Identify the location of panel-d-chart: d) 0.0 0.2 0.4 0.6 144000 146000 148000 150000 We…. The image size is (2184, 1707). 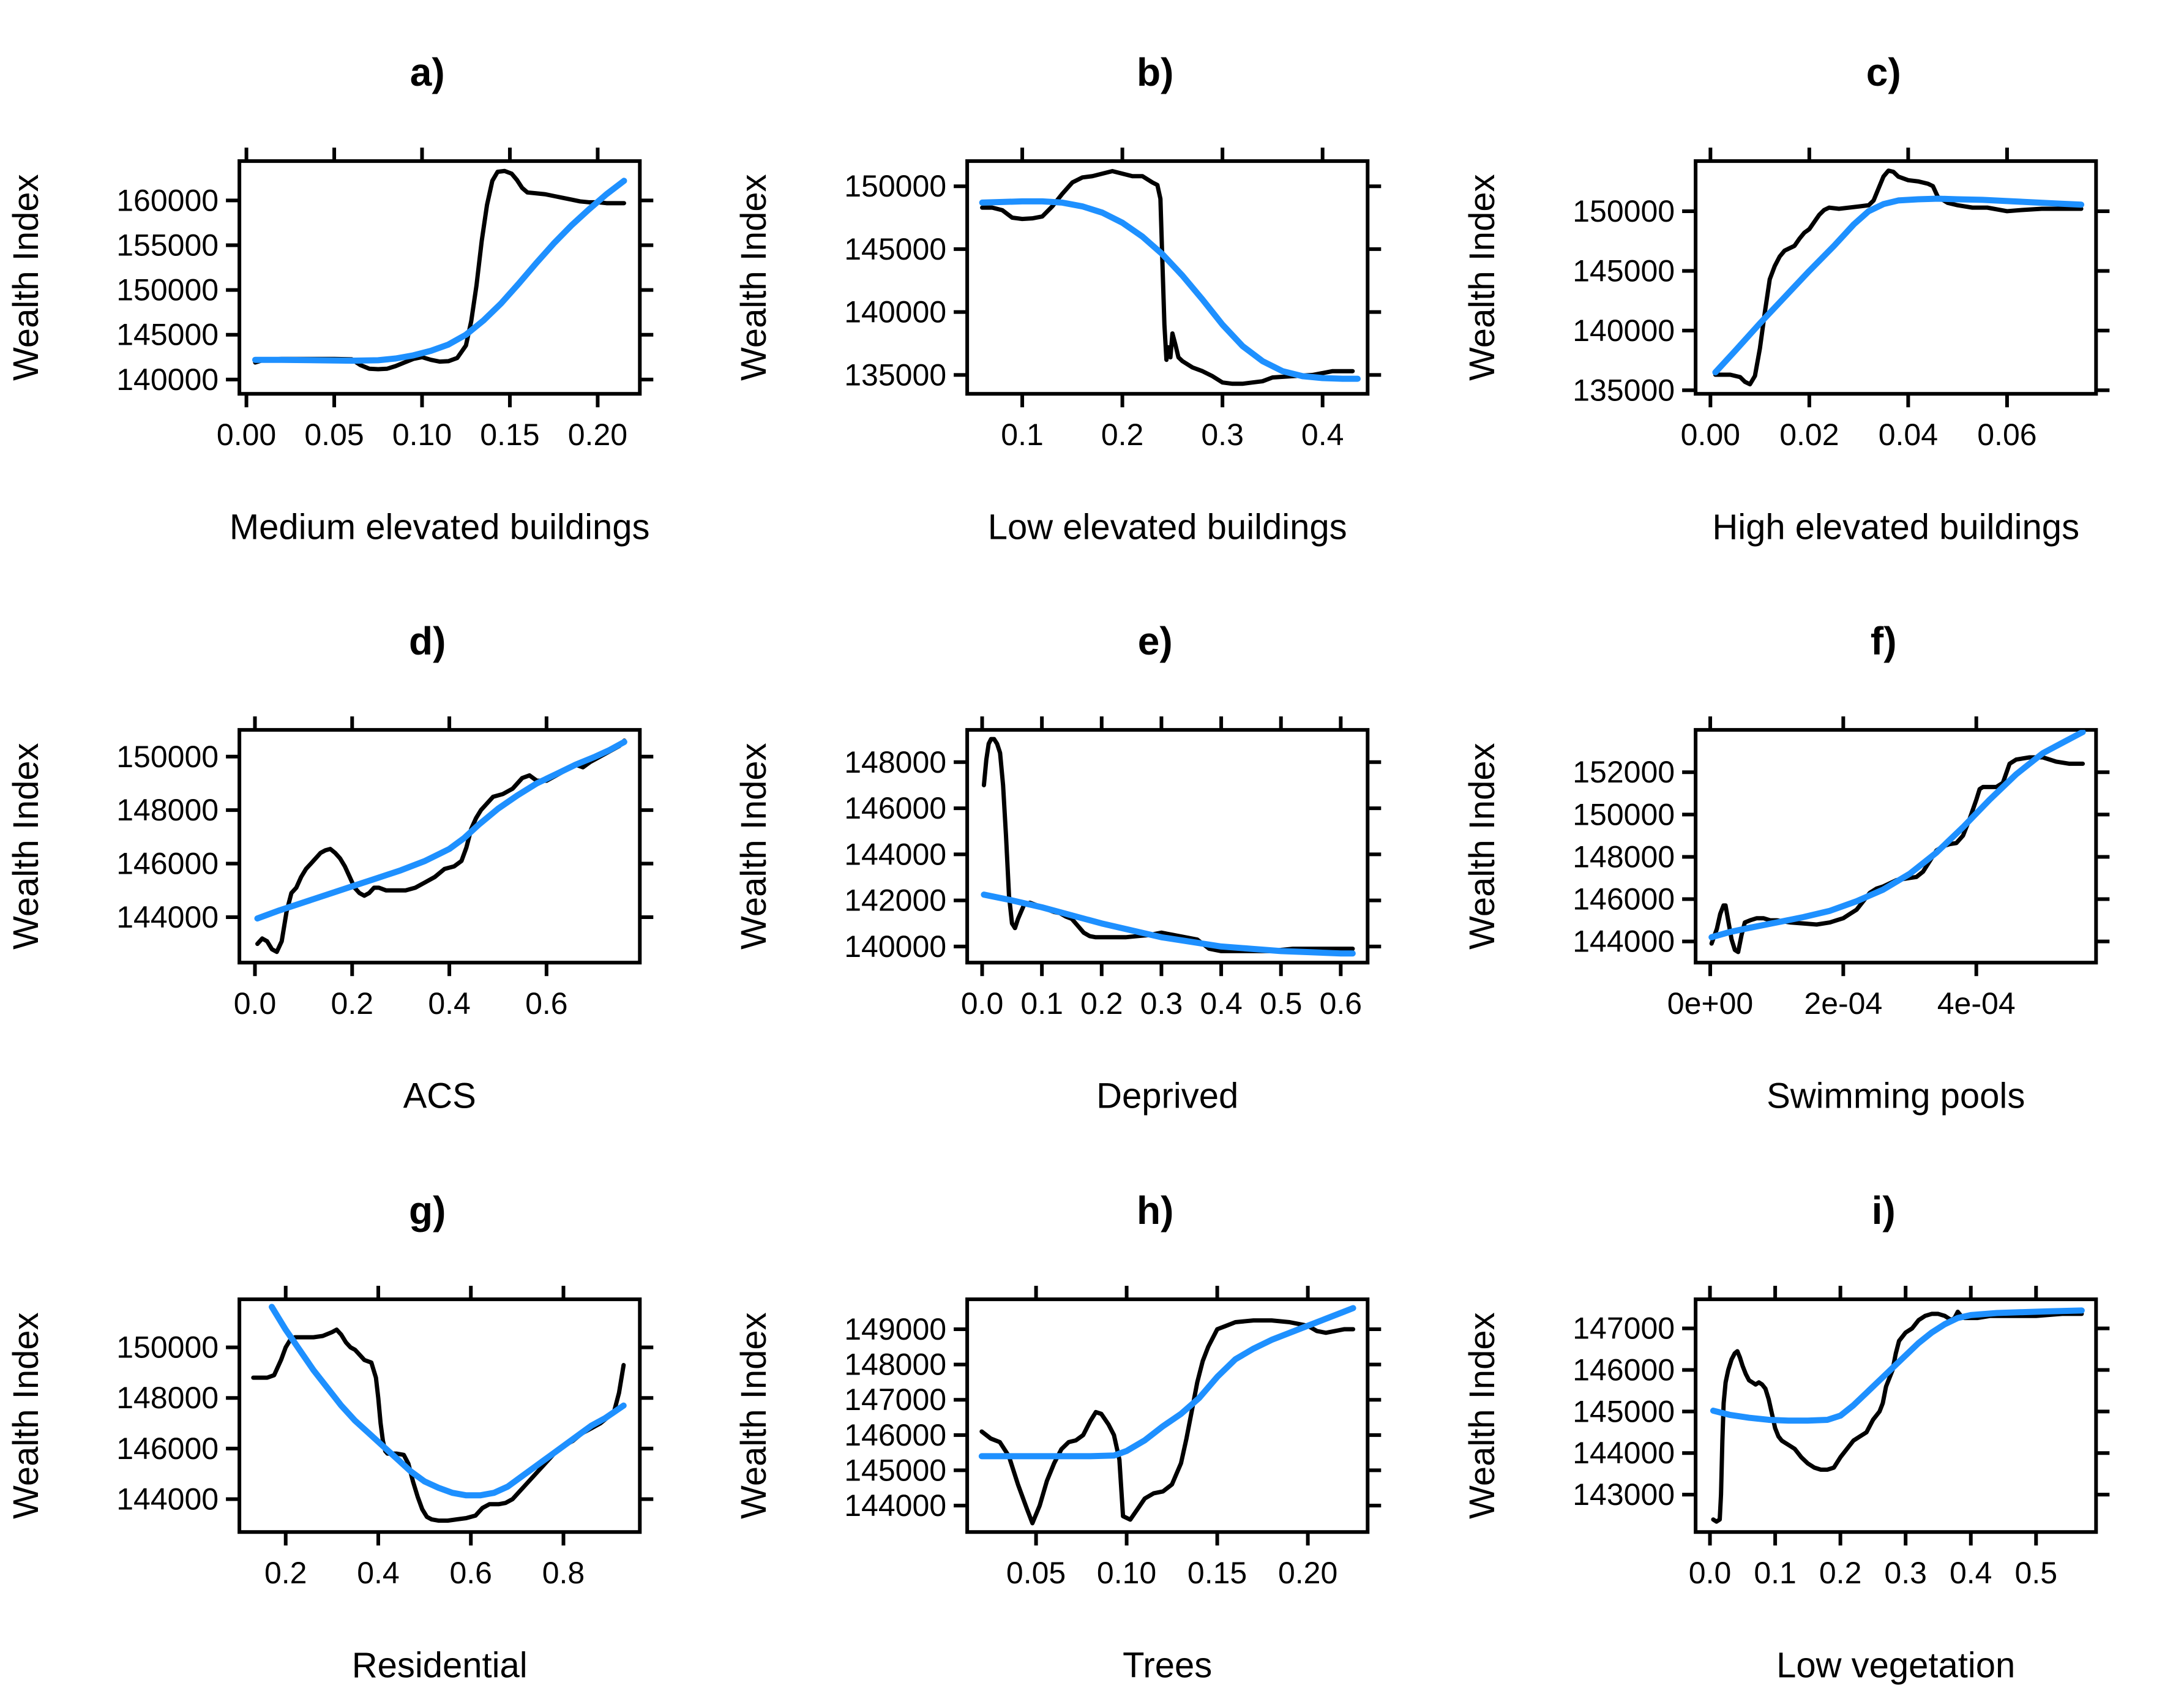
(330, 867).